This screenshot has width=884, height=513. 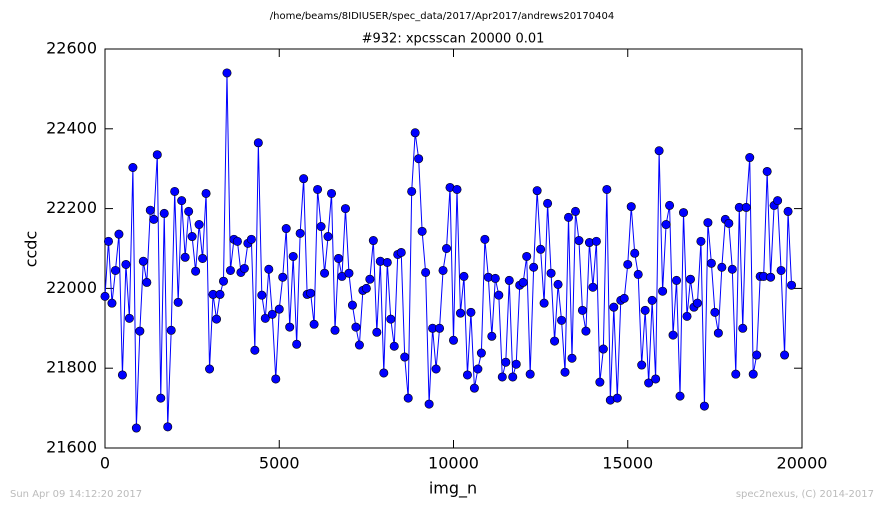 What do you see at coordinates (453, 39) in the screenshot?
I see `chart-title: #932: xpcsscan 20000 0.01` at bounding box center [453, 39].